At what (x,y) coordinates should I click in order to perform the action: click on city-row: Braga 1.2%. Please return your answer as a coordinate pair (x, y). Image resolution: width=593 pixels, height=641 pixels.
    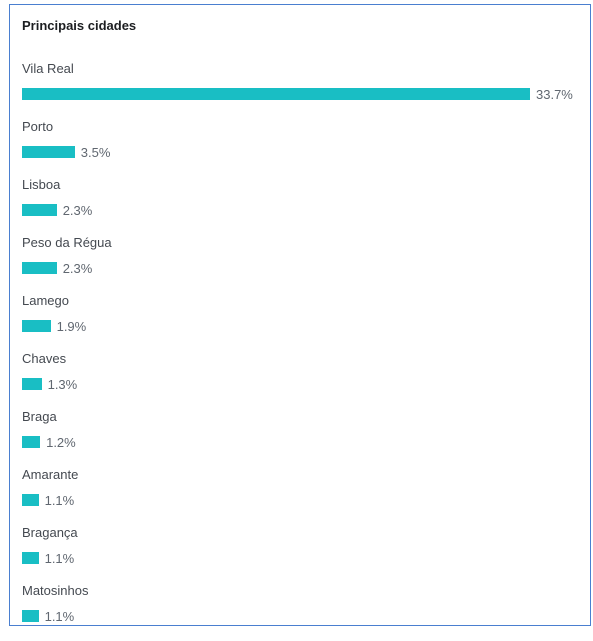
    Looking at the image, I should click on (305, 438).